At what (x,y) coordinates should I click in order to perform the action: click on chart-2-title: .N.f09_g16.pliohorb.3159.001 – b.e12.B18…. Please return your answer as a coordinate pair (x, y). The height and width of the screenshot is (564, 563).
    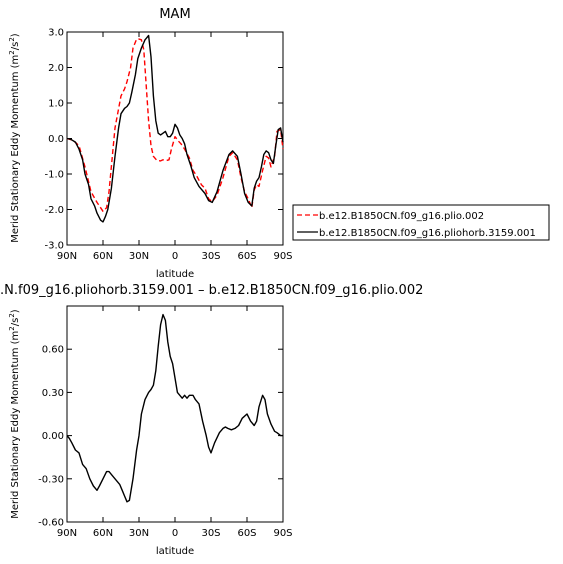
    Looking at the image, I should click on (211, 290).